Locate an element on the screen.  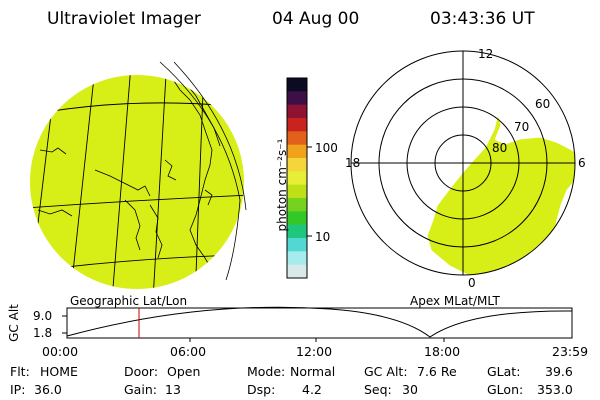
xtick-0600: 06:00 is located at coordinates (188, 351).